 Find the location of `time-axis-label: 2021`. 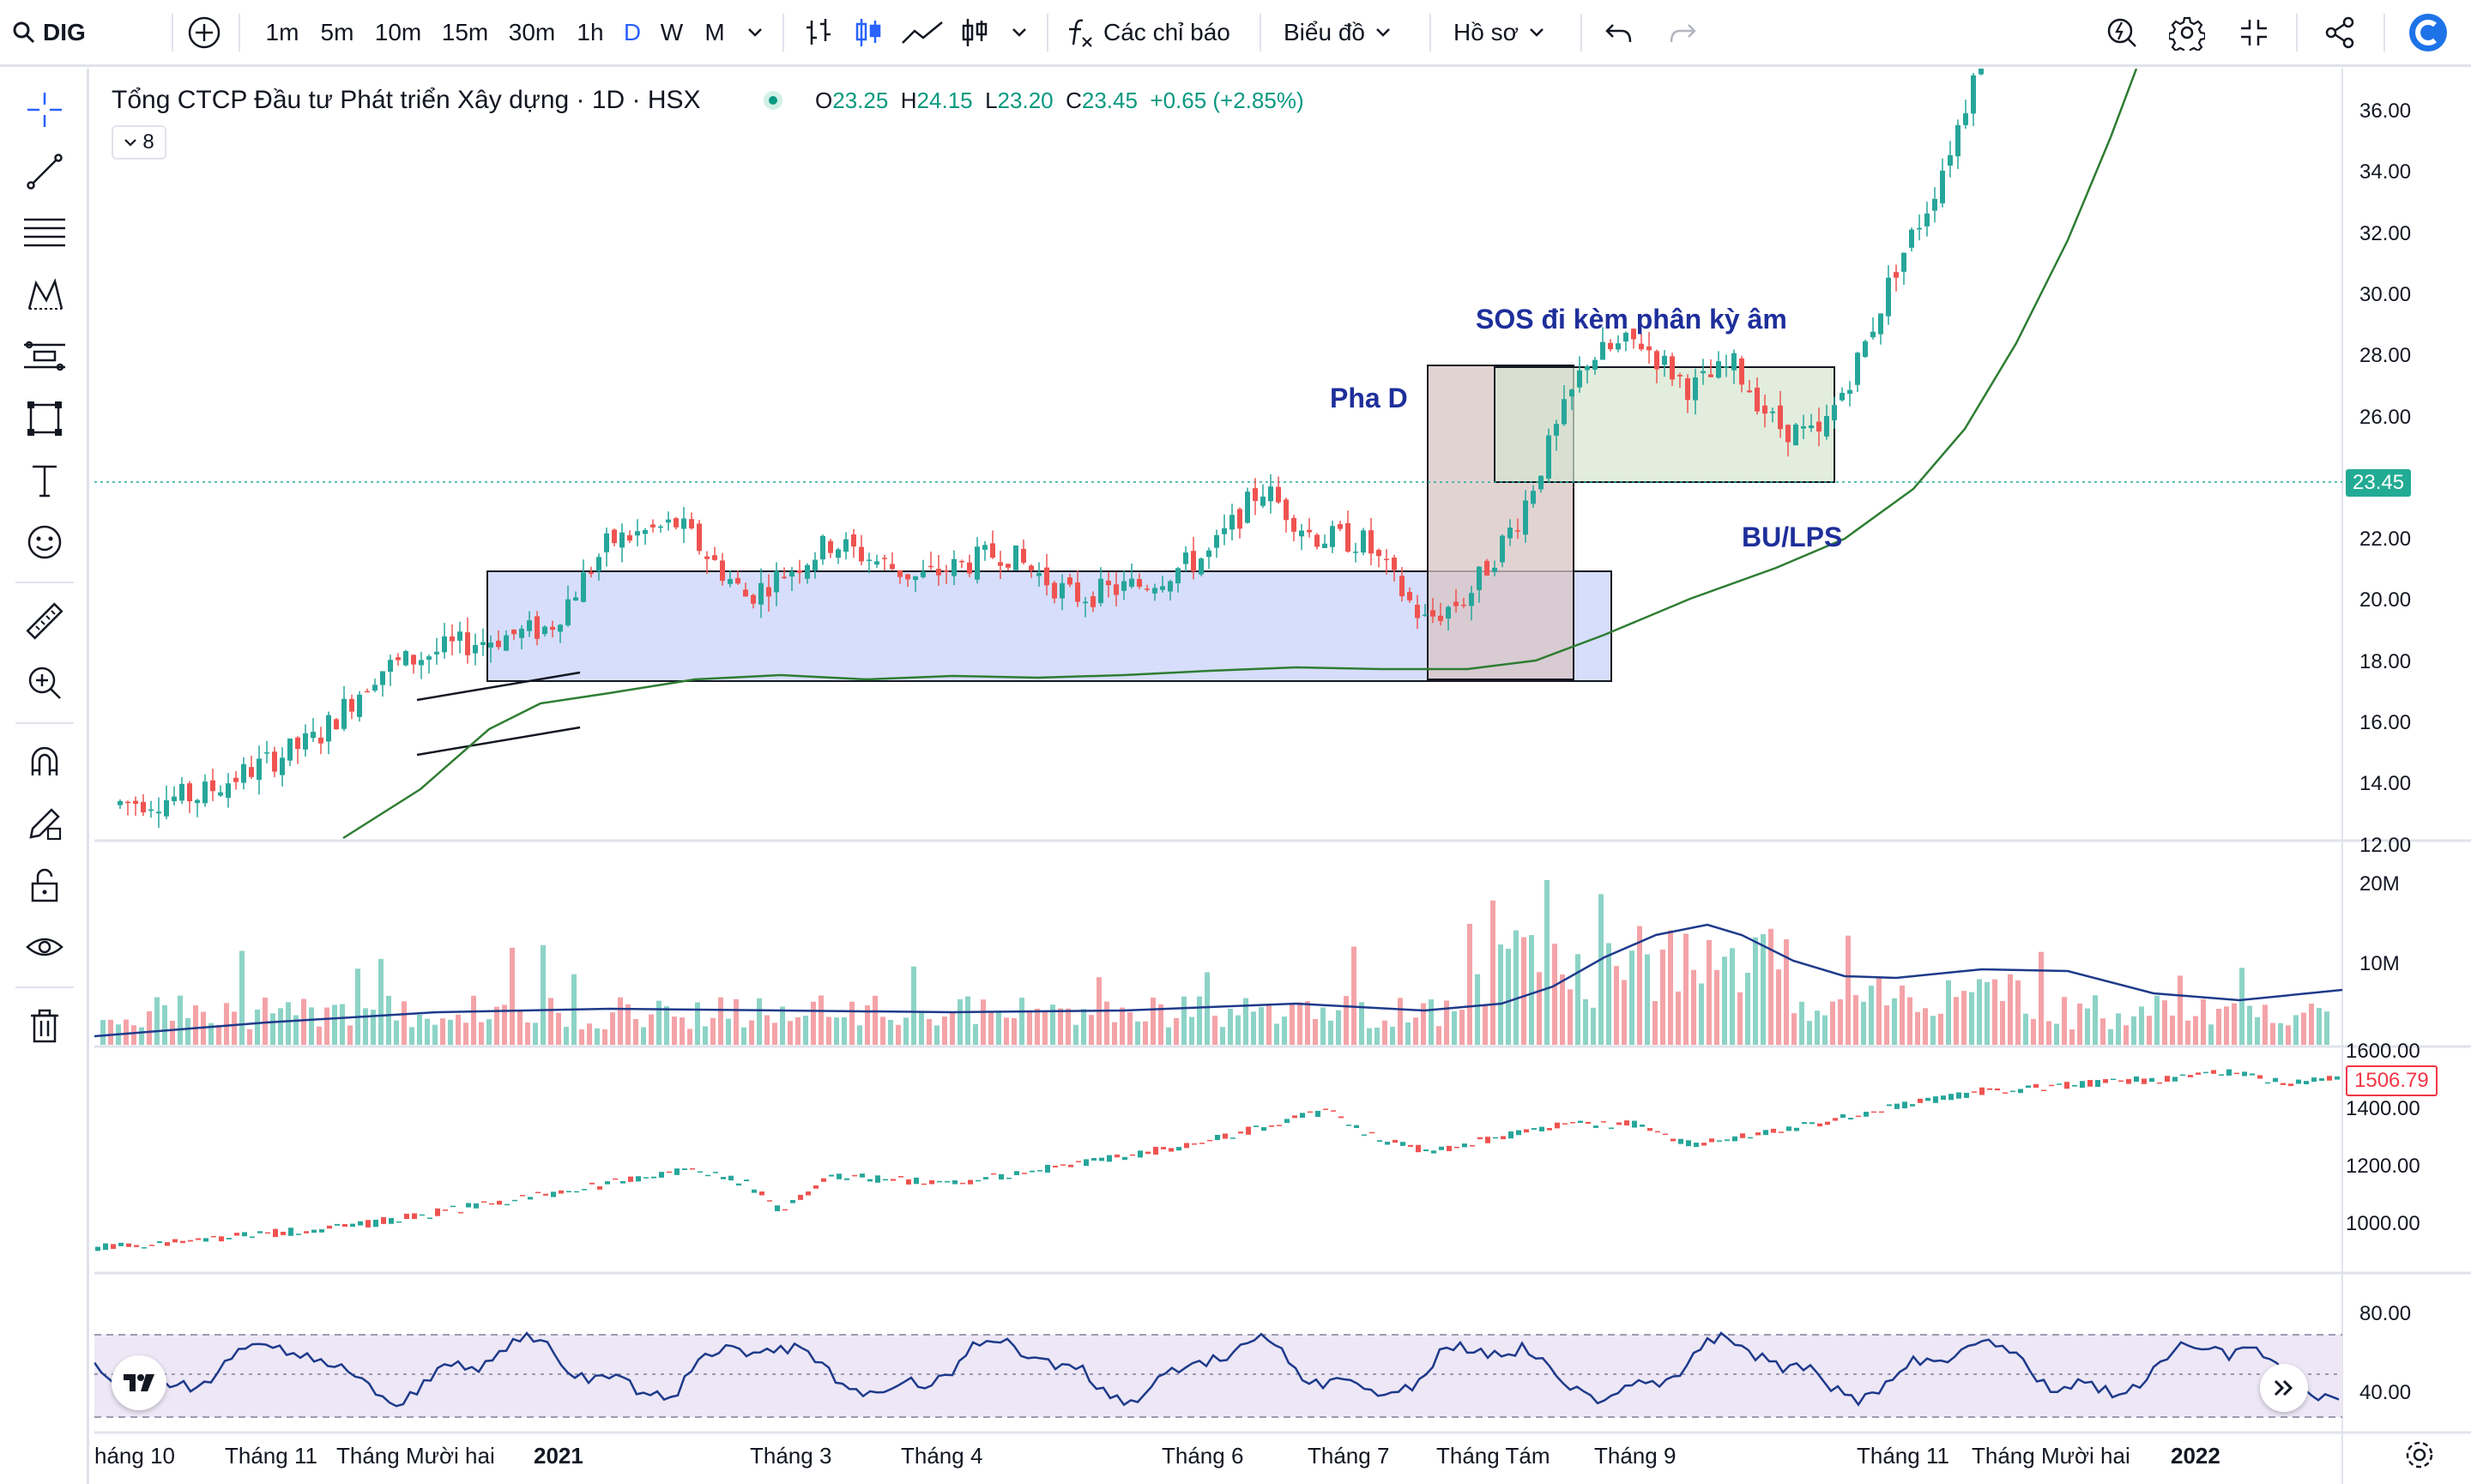

time-axis-label: 2021 is located at coordinates (558, 1456).